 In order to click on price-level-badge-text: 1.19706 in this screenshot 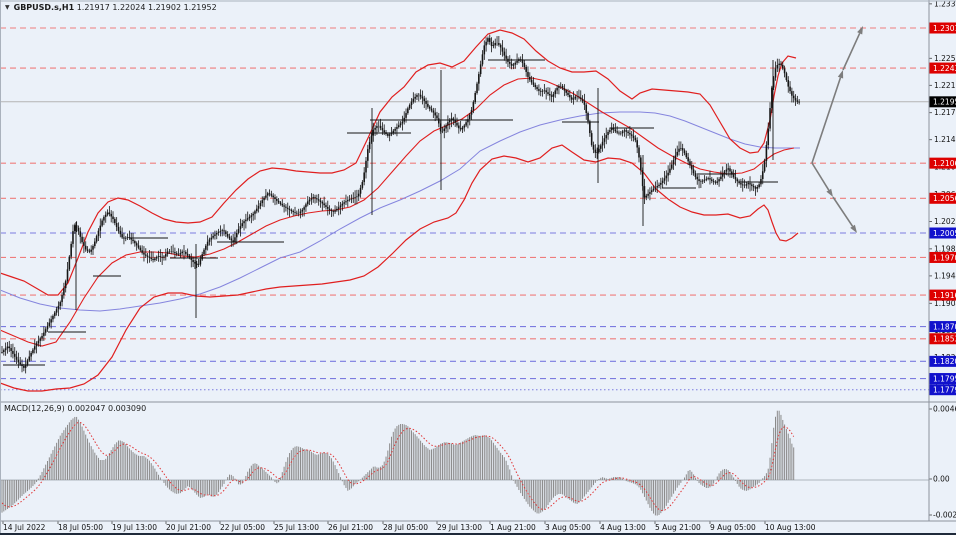, I will do `click(944, 257)`.